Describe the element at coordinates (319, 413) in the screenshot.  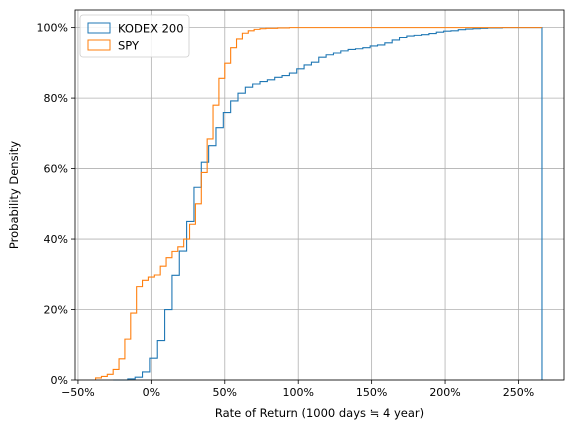
I see `x-axis-label: Rate of Return (1000 days ≒ 4 year)` at that location.